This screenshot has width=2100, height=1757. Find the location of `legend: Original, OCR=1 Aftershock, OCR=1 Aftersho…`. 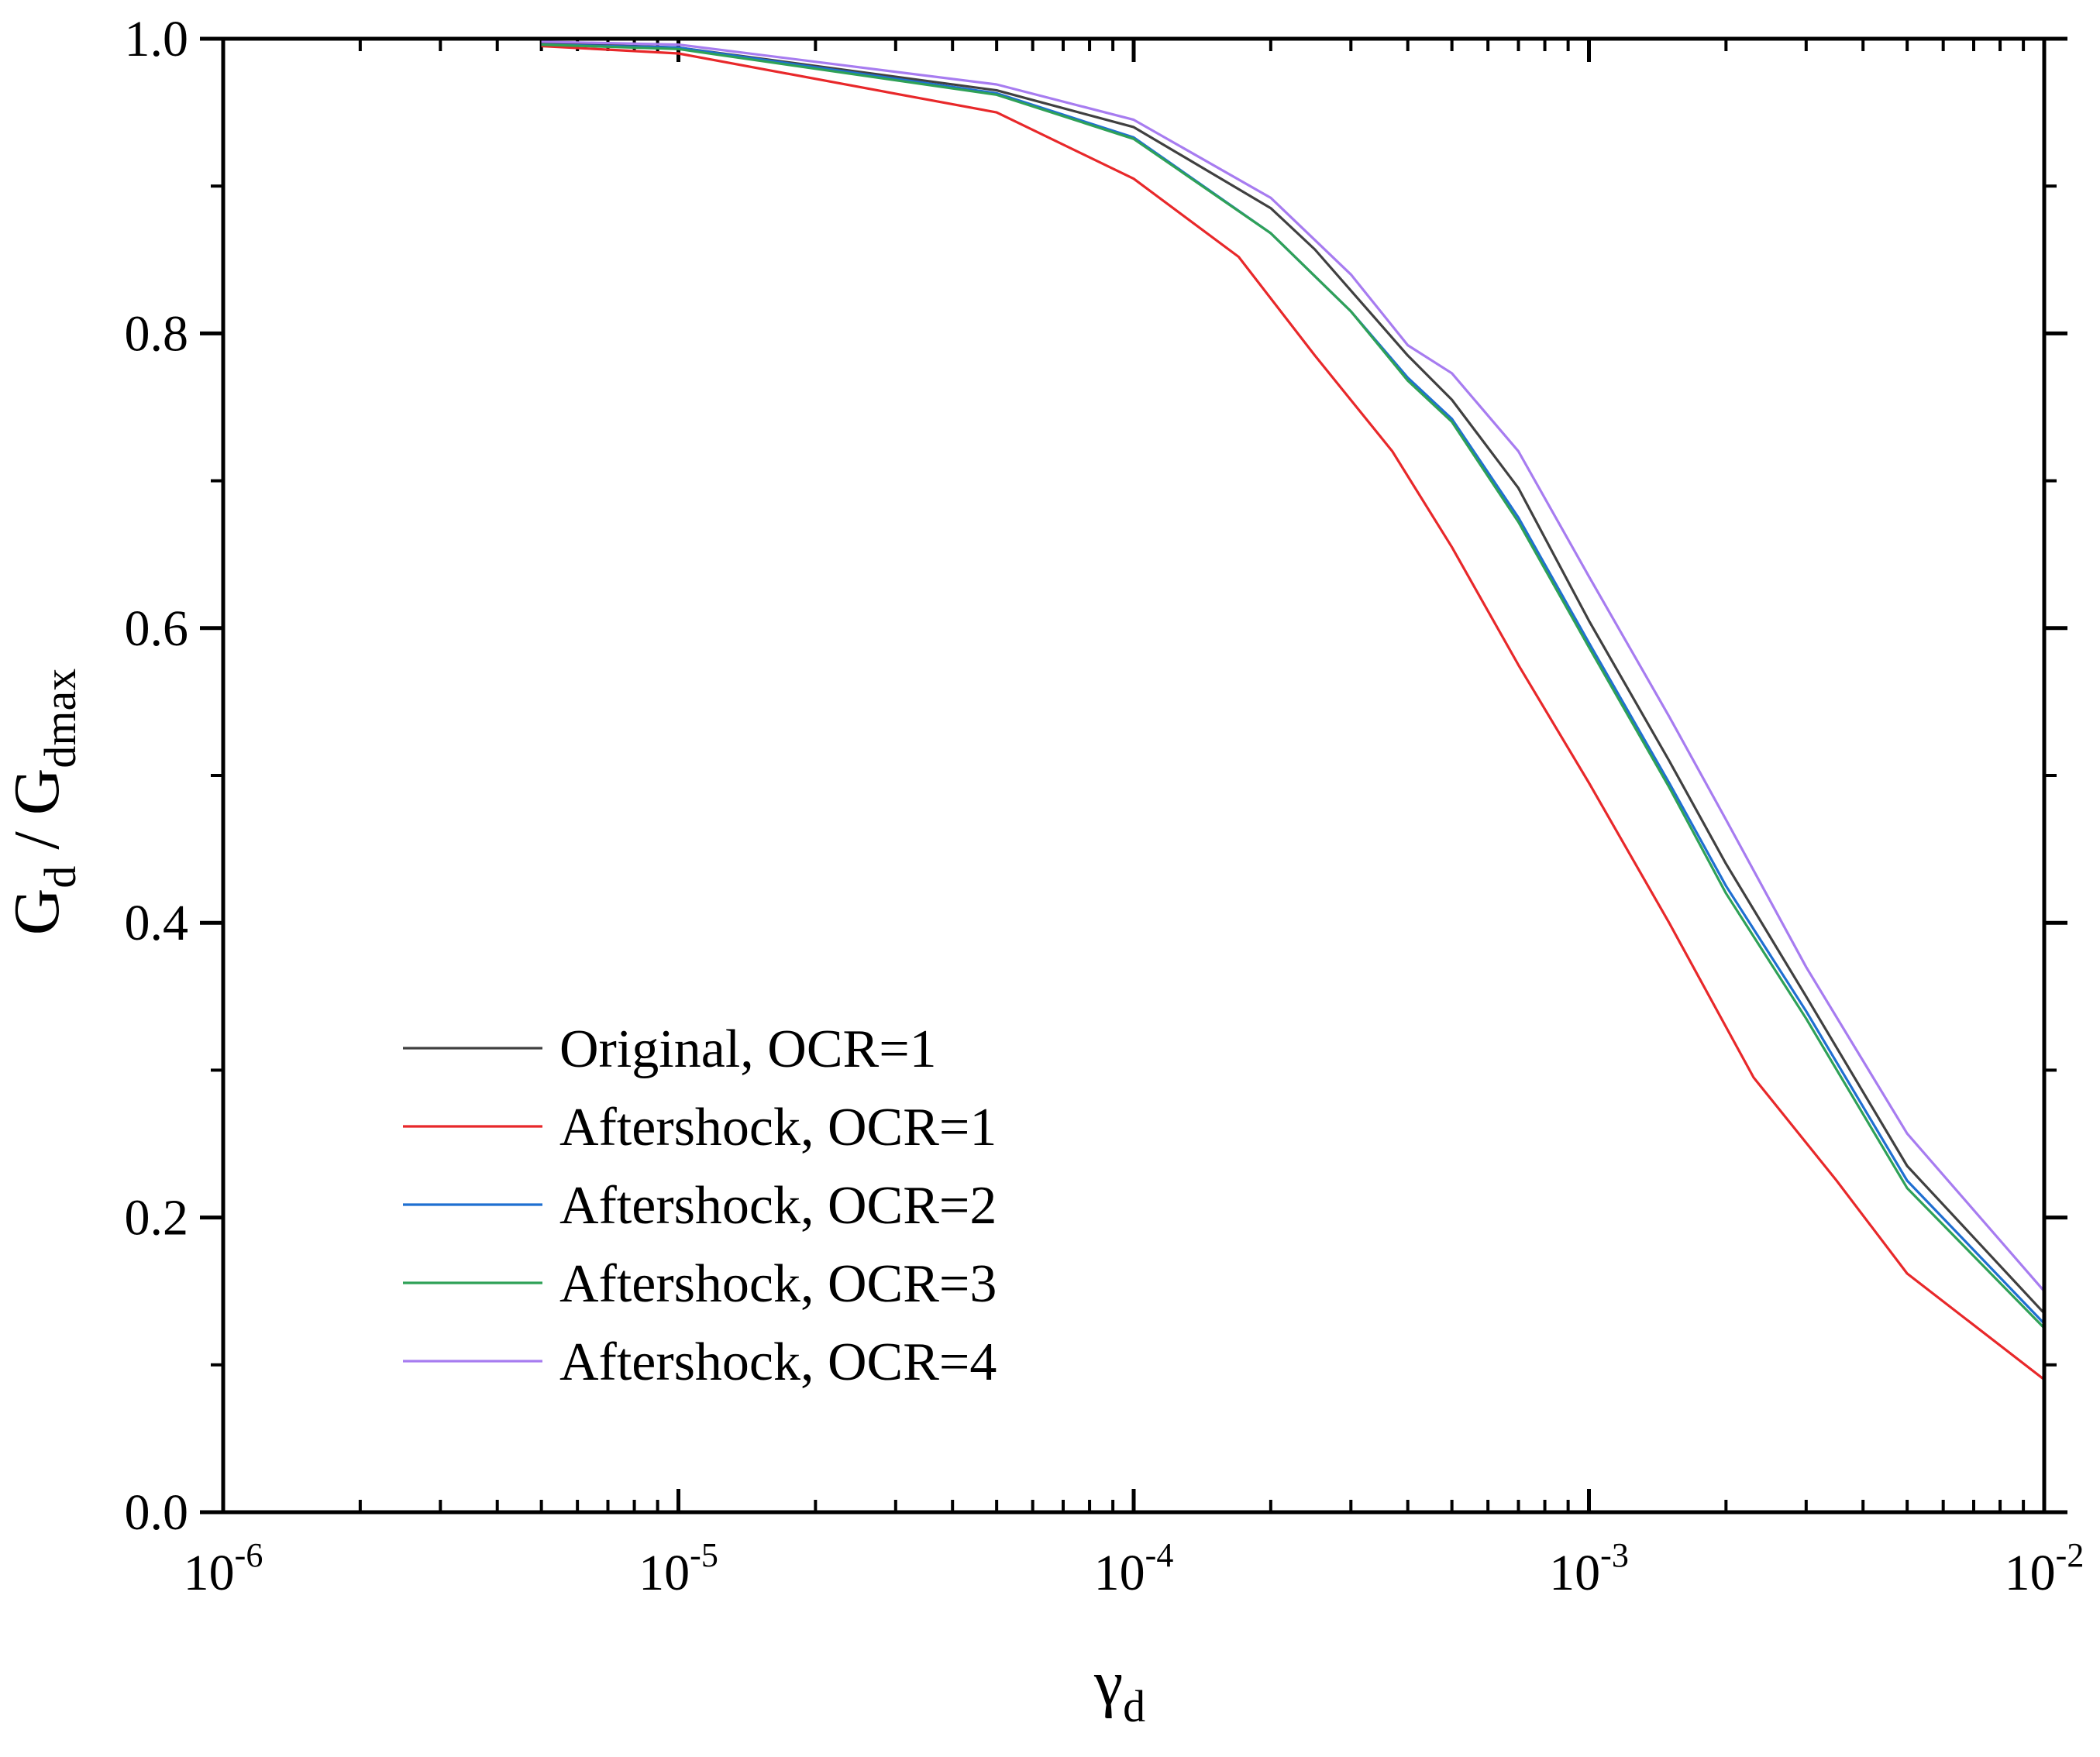

legend: Original, OCR=1 Aftershock, OCR=1 Aftersho… is located at coordinates (700, 1205).